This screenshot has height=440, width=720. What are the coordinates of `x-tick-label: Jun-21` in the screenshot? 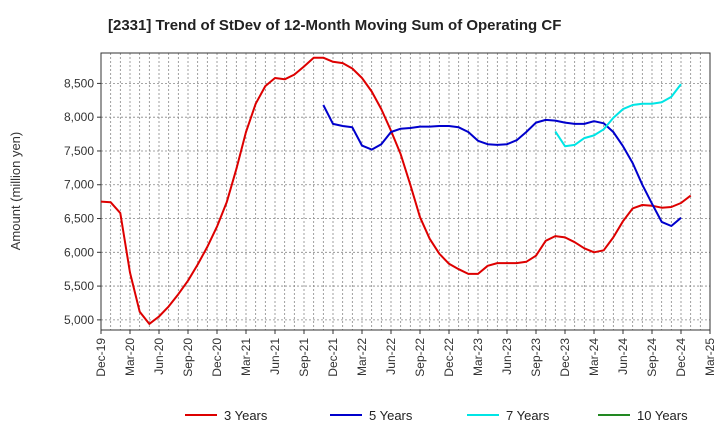 It's located at (275, 356).